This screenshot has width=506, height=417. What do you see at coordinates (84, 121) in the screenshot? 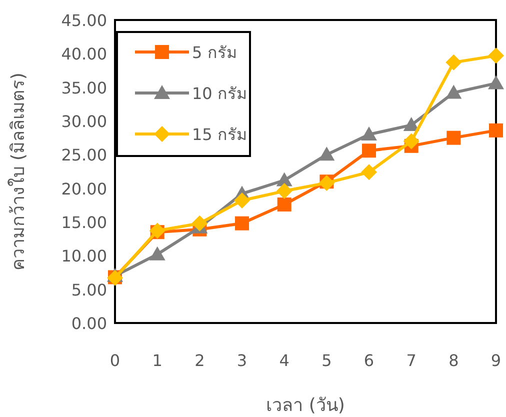
I see `y-tick-label: 30.00` at bounding box center [84, 121].